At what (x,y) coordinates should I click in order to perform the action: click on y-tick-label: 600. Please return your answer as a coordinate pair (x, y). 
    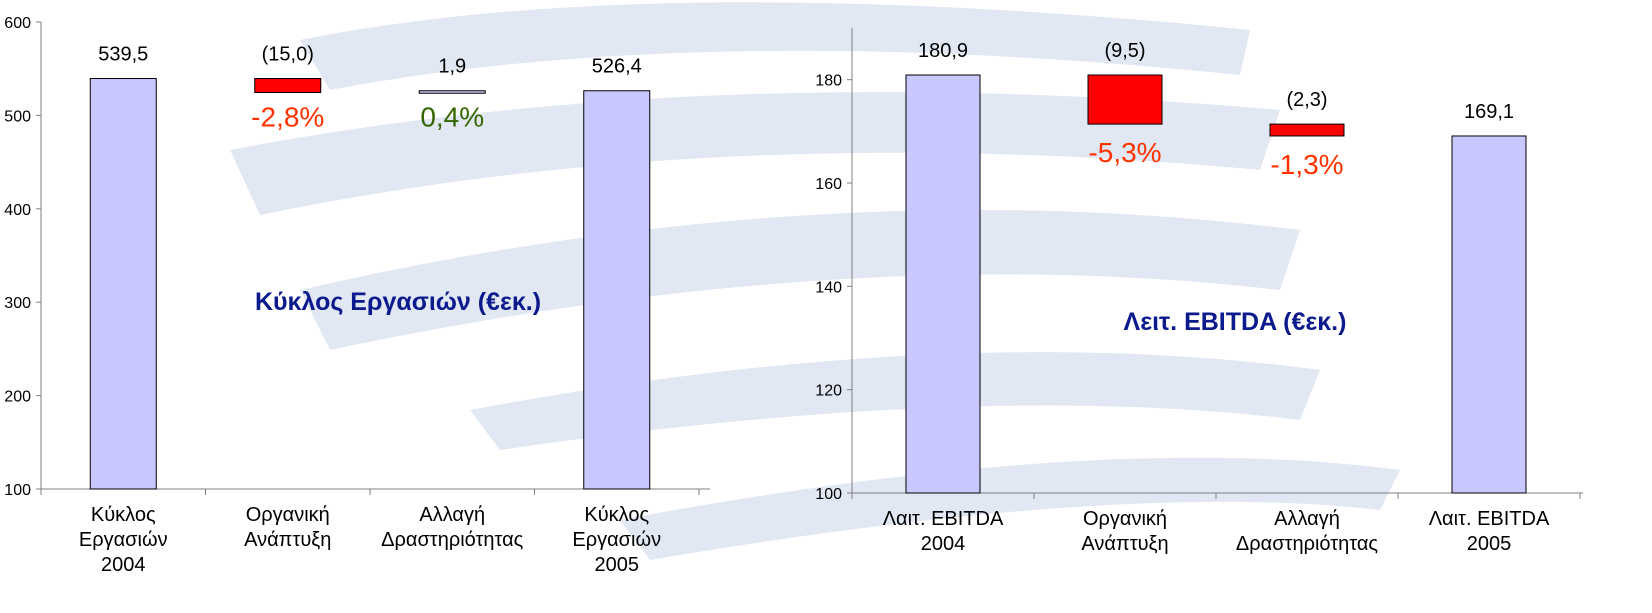
    Looking at the image, I should click on (17, 23).